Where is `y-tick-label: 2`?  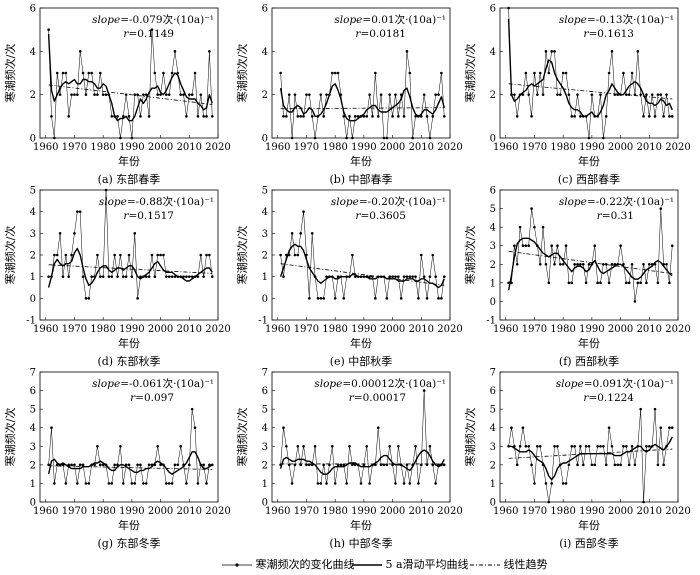 y-tick-label: 2 is located at coordinates (265, 95).